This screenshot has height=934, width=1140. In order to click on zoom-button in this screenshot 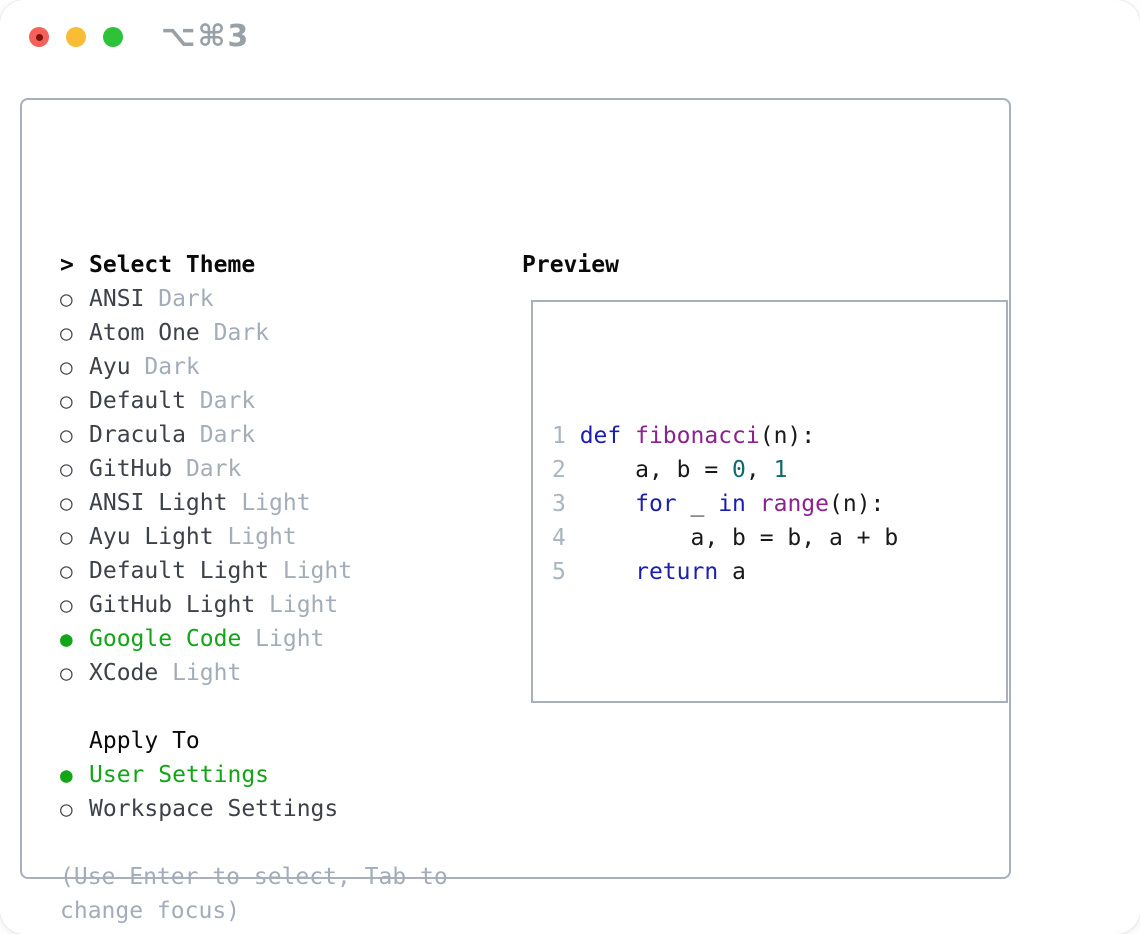, I will do `click(113, 37)`.